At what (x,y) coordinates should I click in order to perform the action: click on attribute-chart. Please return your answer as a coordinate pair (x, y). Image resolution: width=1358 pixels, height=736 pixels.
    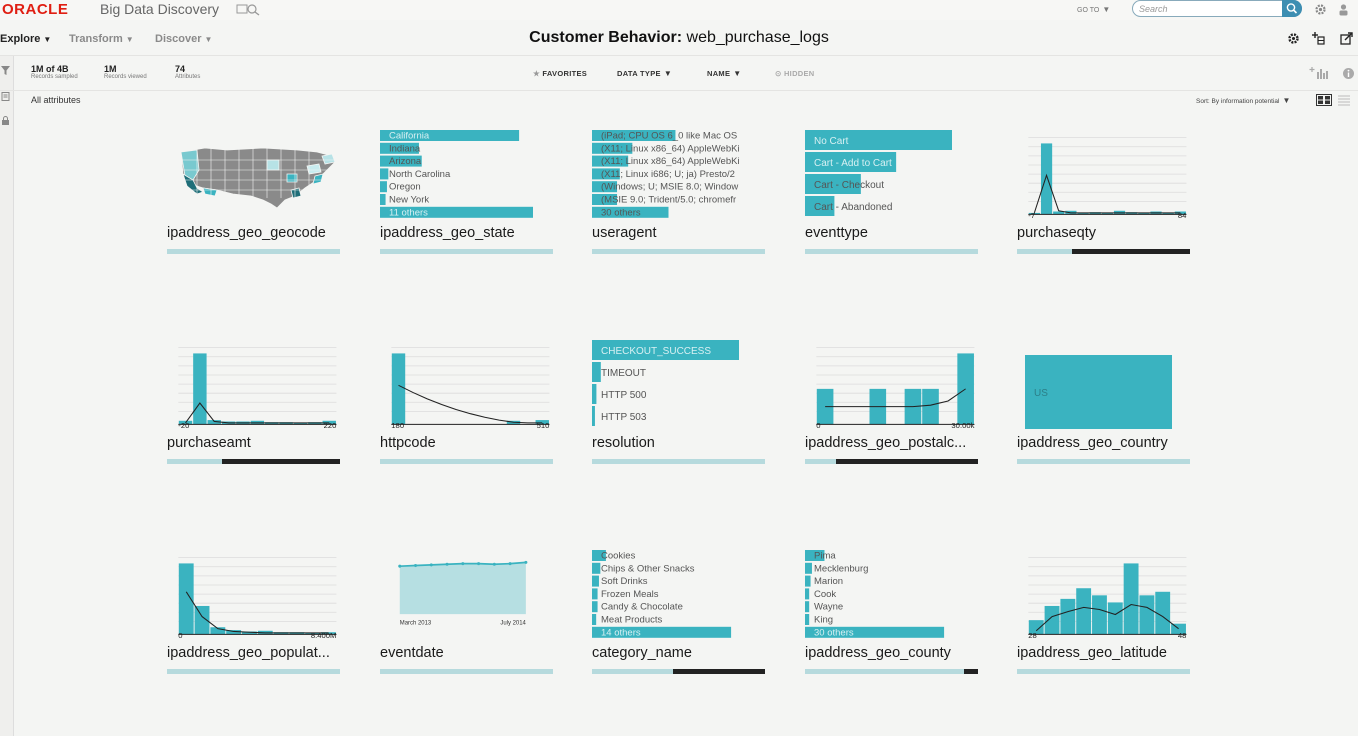
    Looking at the image, I should click on (258, 178).